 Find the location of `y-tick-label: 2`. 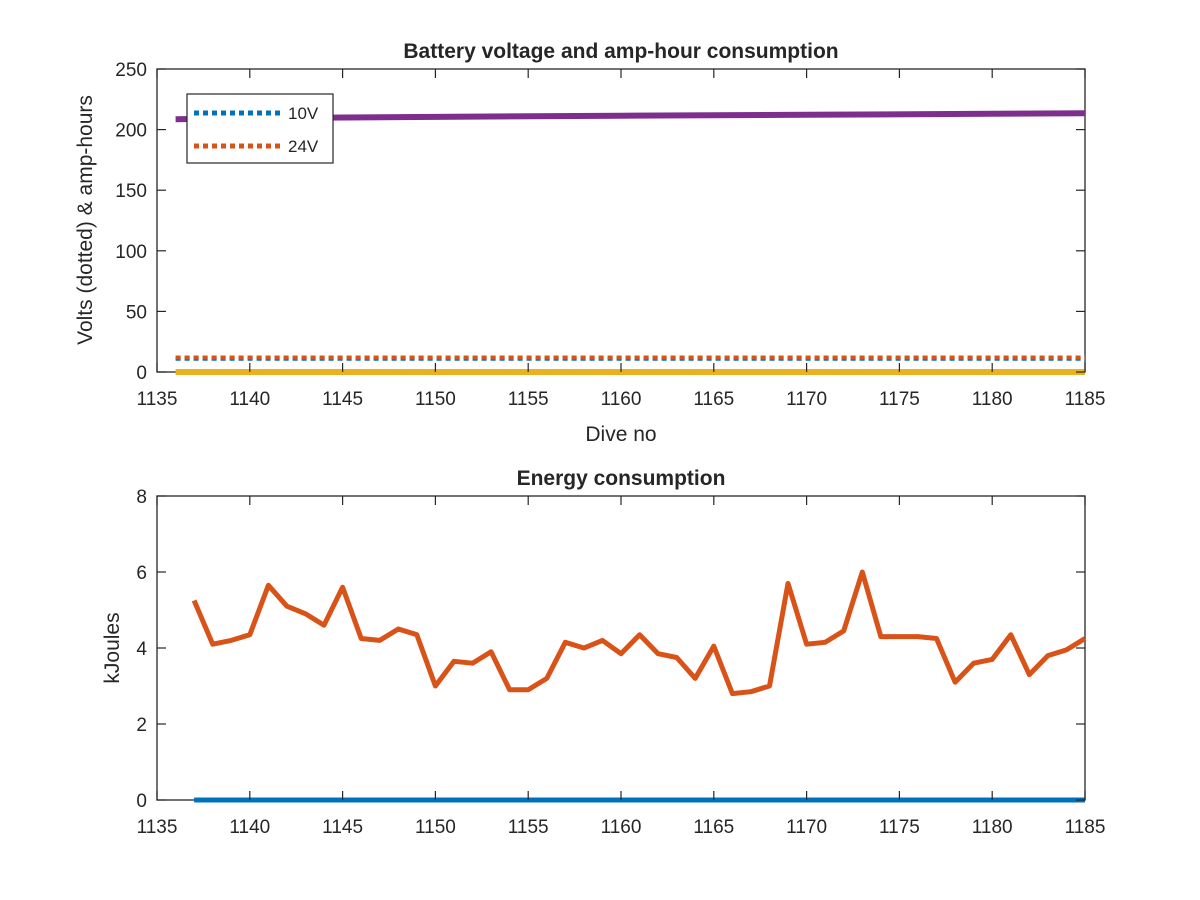

y-tick-label: 2 is located at coordinates (141, 725).